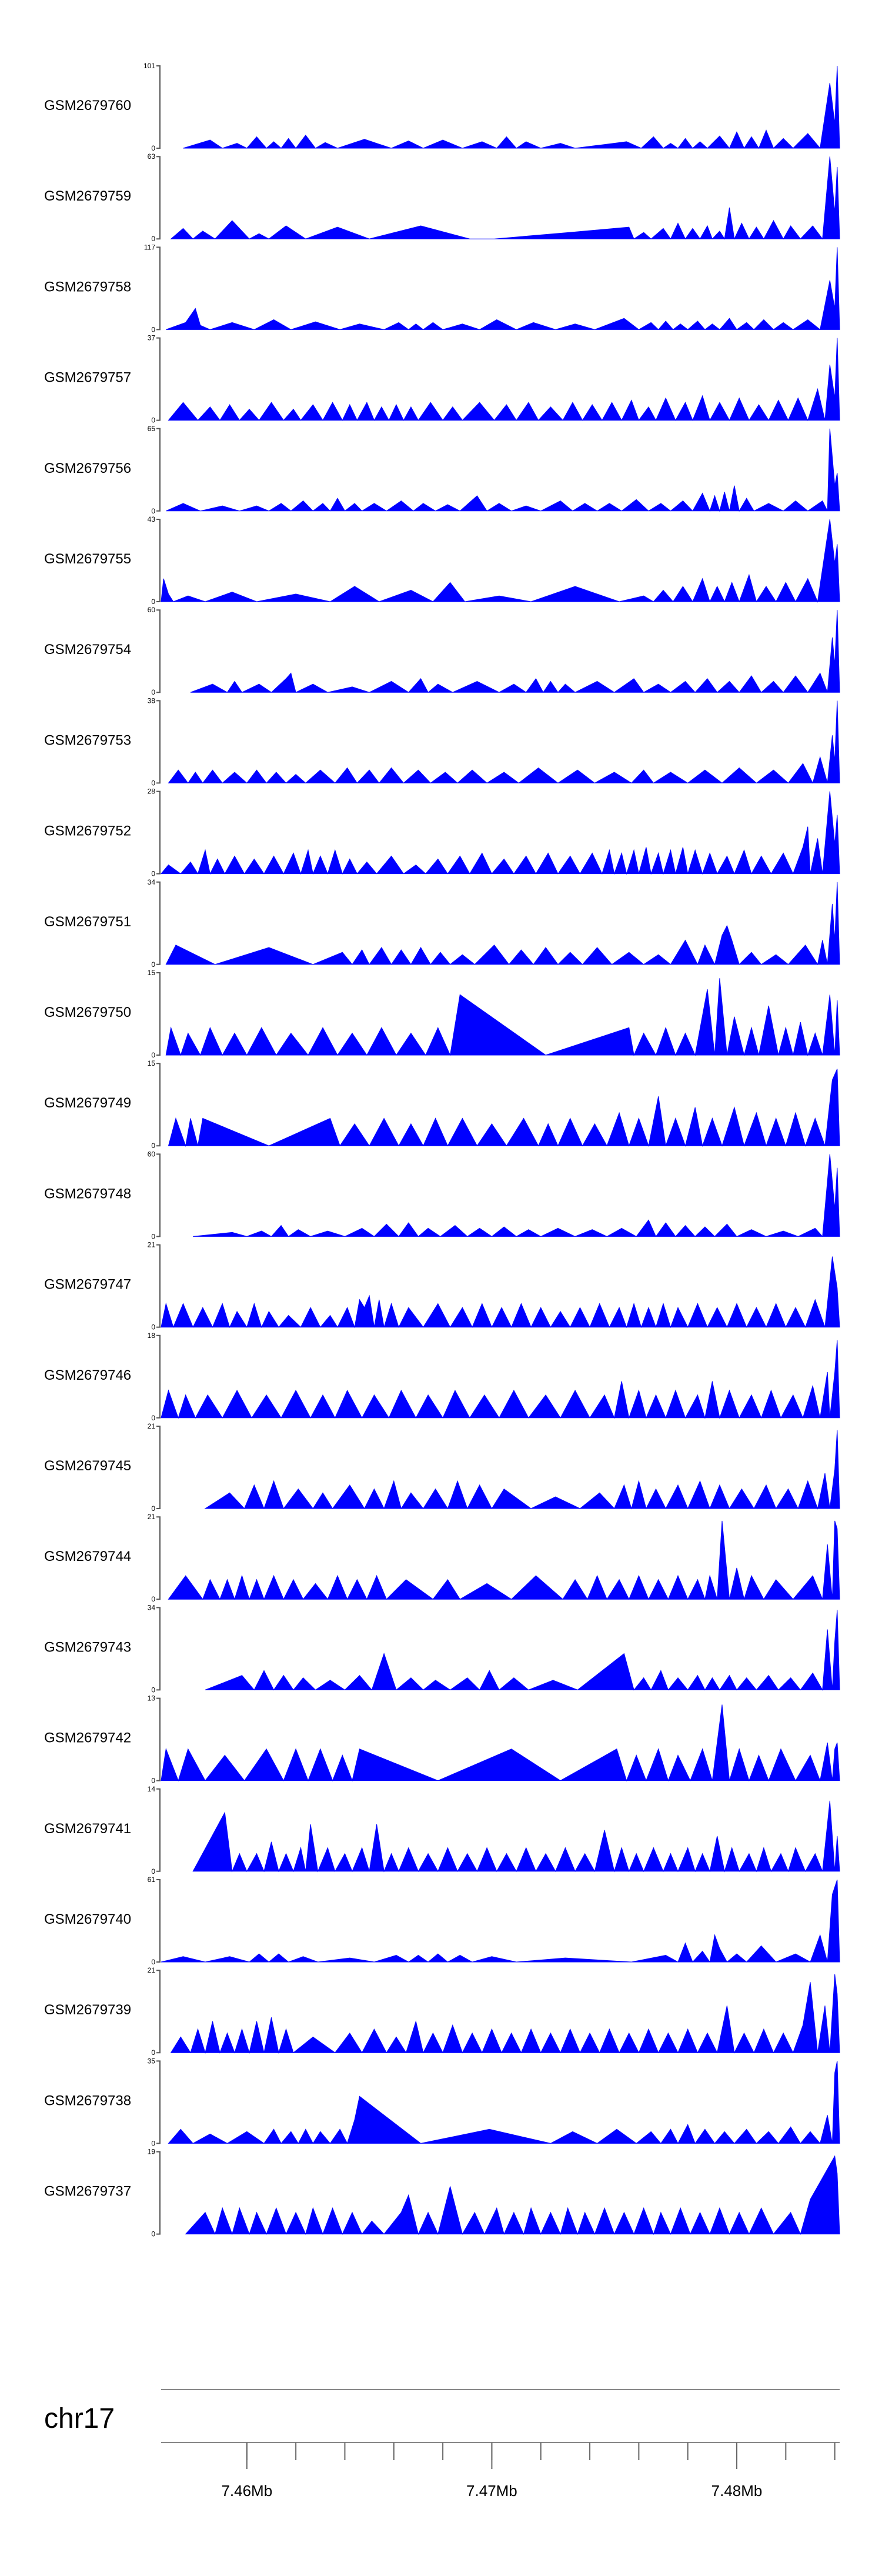 The height and width of the screenshot is (2576, 882). I want to click on y-max-label: 14, so click(152, 1789).